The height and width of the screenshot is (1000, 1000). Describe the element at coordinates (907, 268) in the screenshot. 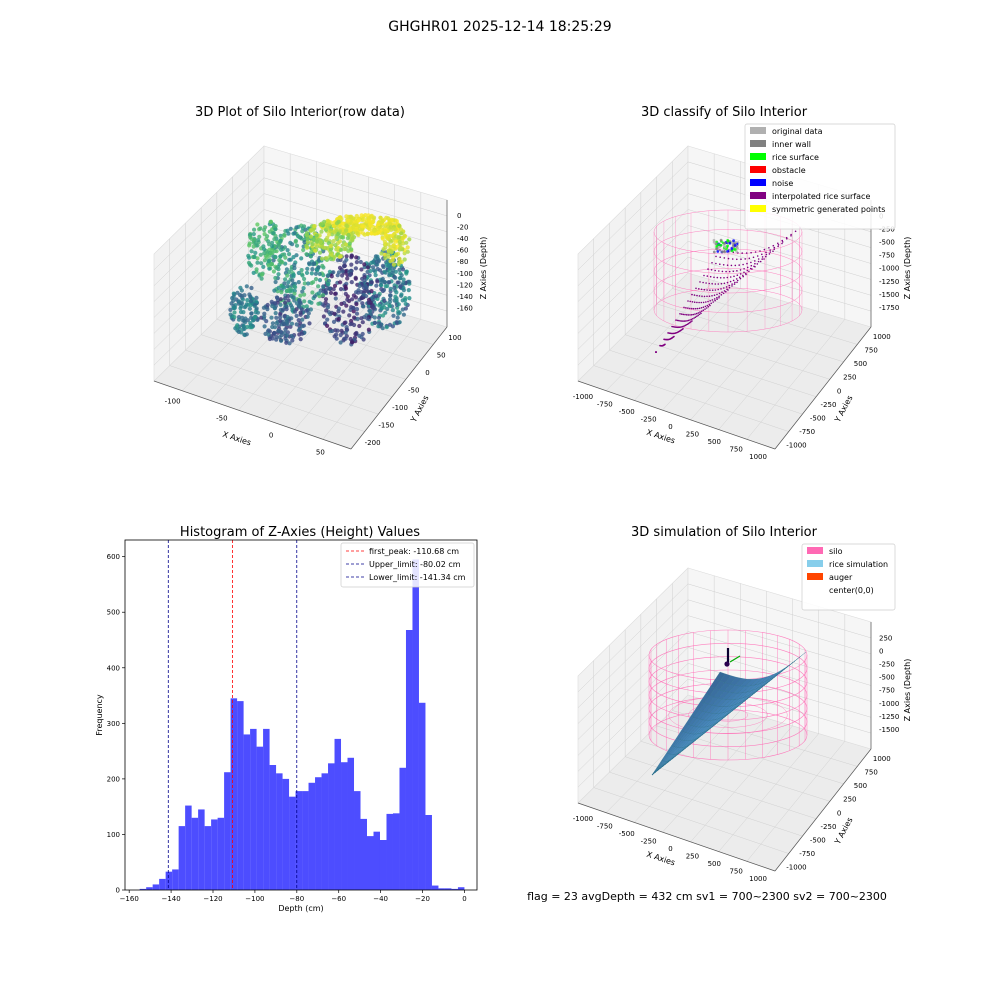

I see `panel2-zlabel: Z Axies (Depth)` at that location.